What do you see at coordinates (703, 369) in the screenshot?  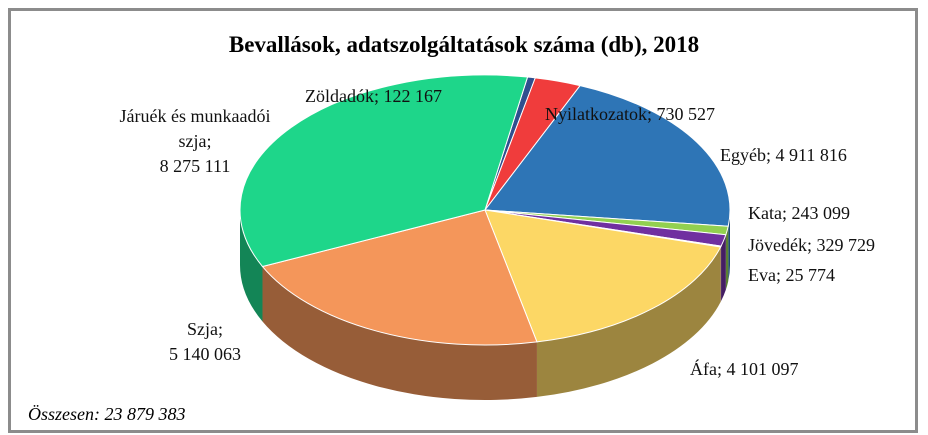 I see `label-category: Áfa` at bounding box center [703, 369].